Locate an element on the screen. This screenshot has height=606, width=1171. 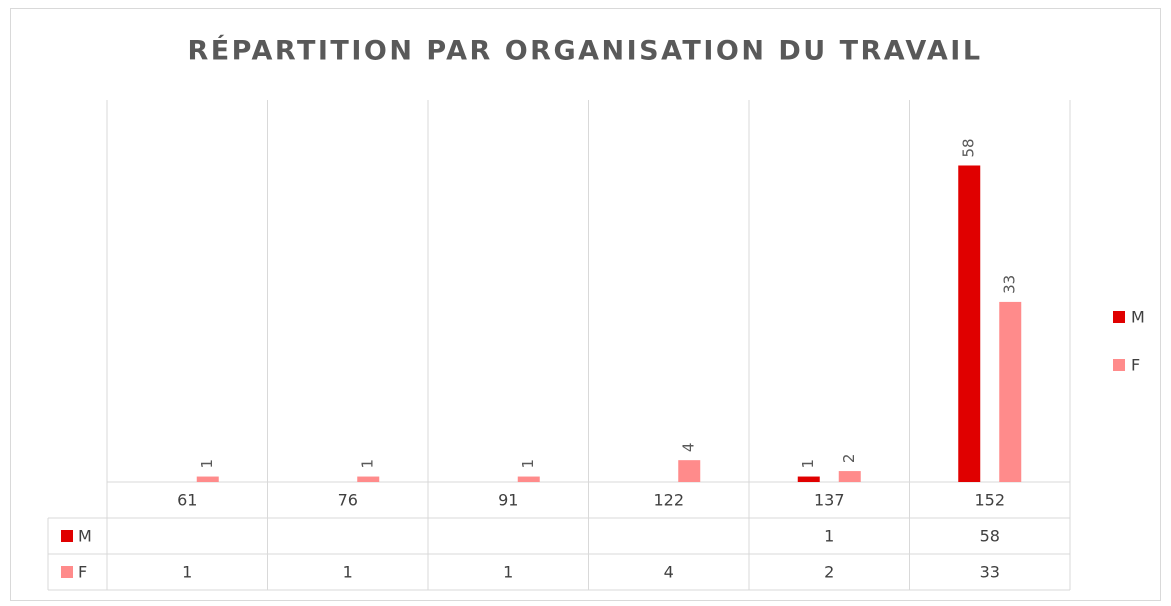
x-tick-label: 152 is located at coordinates (989, 500).